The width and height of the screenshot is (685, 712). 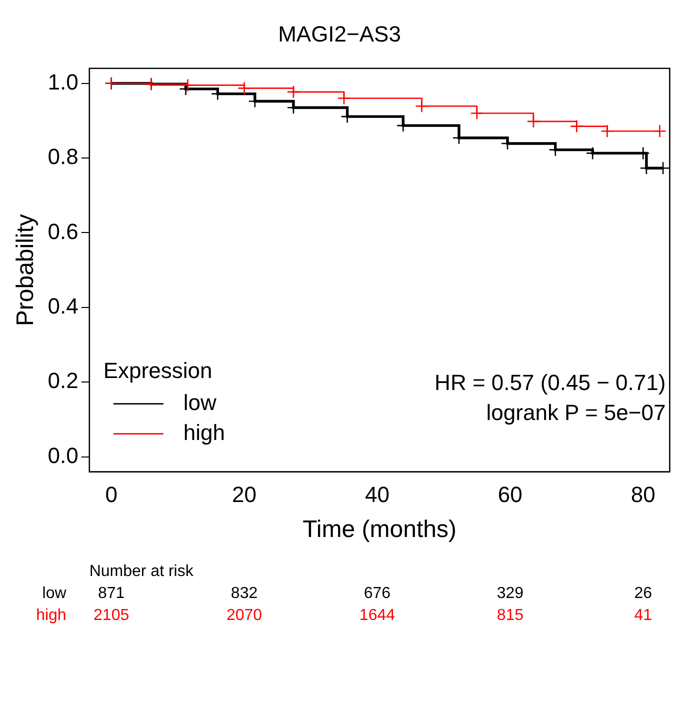 I want to click on legend-label: low, so click(x=200, y=402).